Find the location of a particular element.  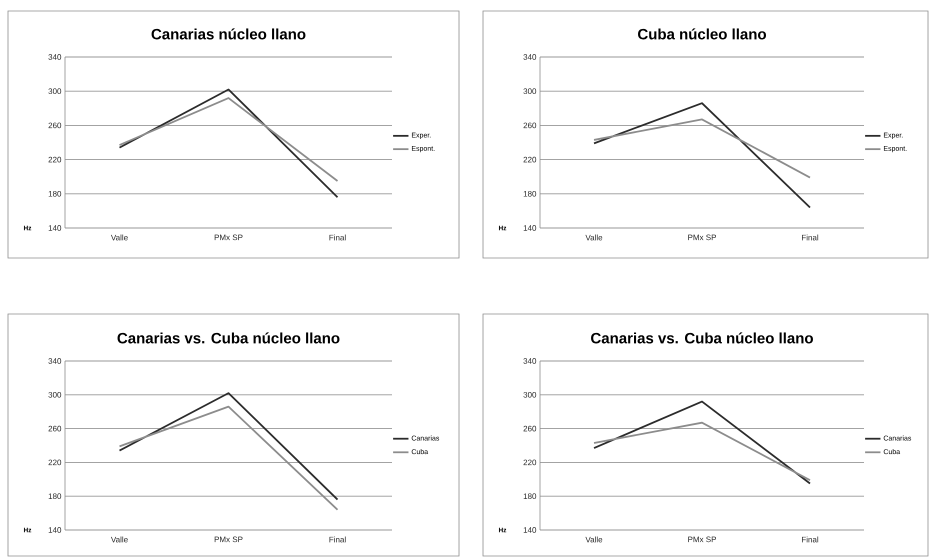

chart-title: Canarias núcleo llano is located at coordinates (229, 34).